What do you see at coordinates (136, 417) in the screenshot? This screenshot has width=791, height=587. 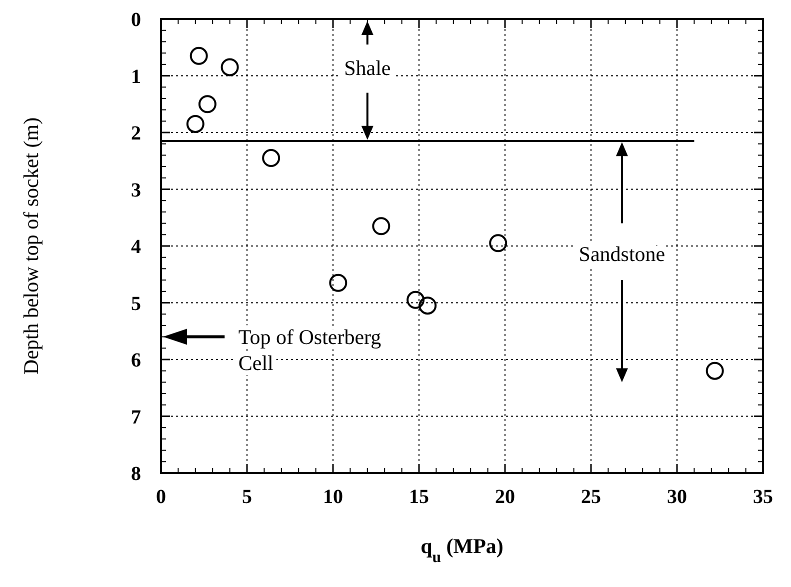 I see `y-tick-label: 7` at bounding box center [136, 417].